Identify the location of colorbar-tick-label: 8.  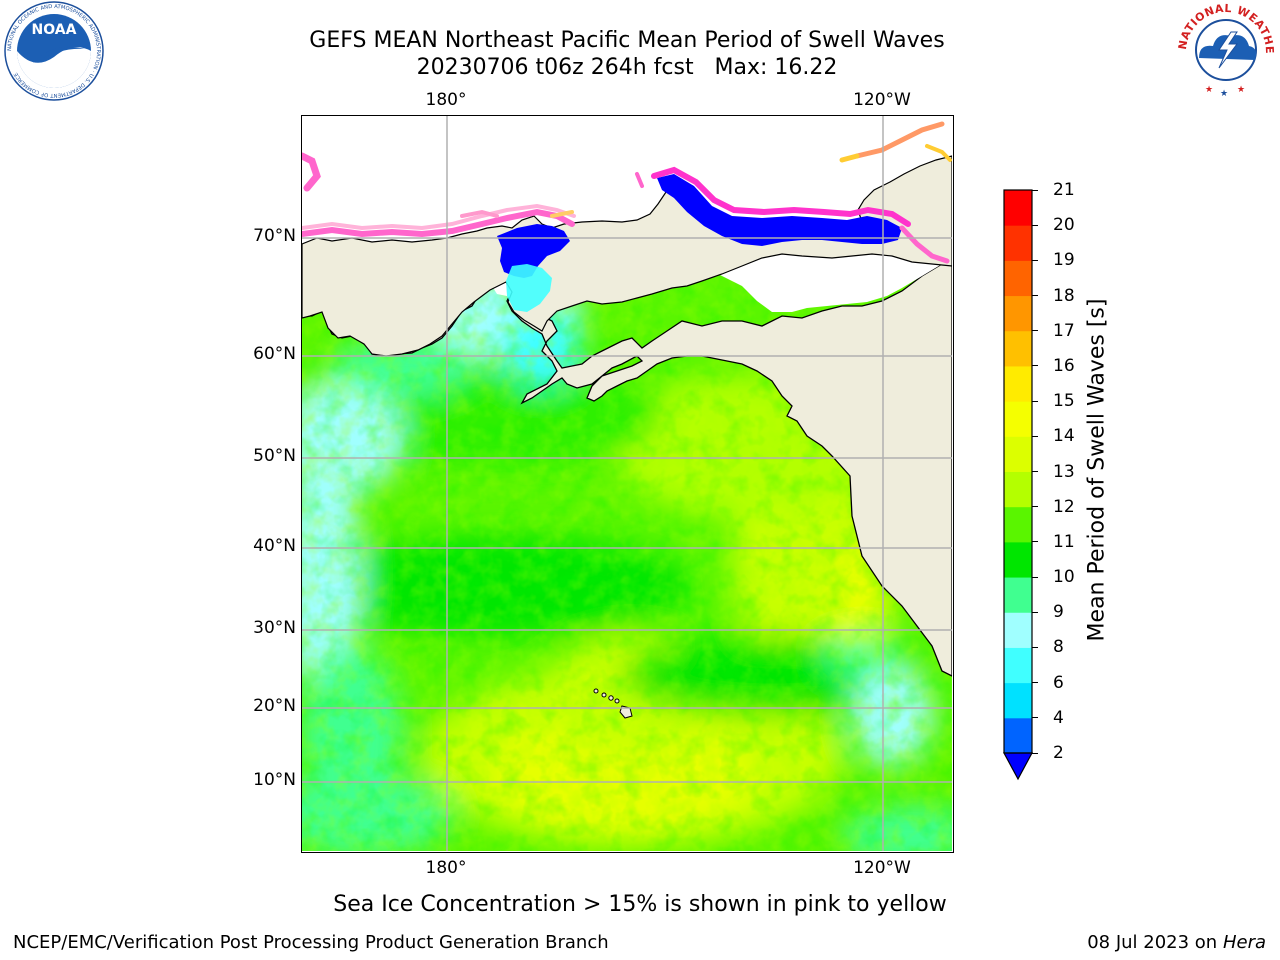
(1058, 647).